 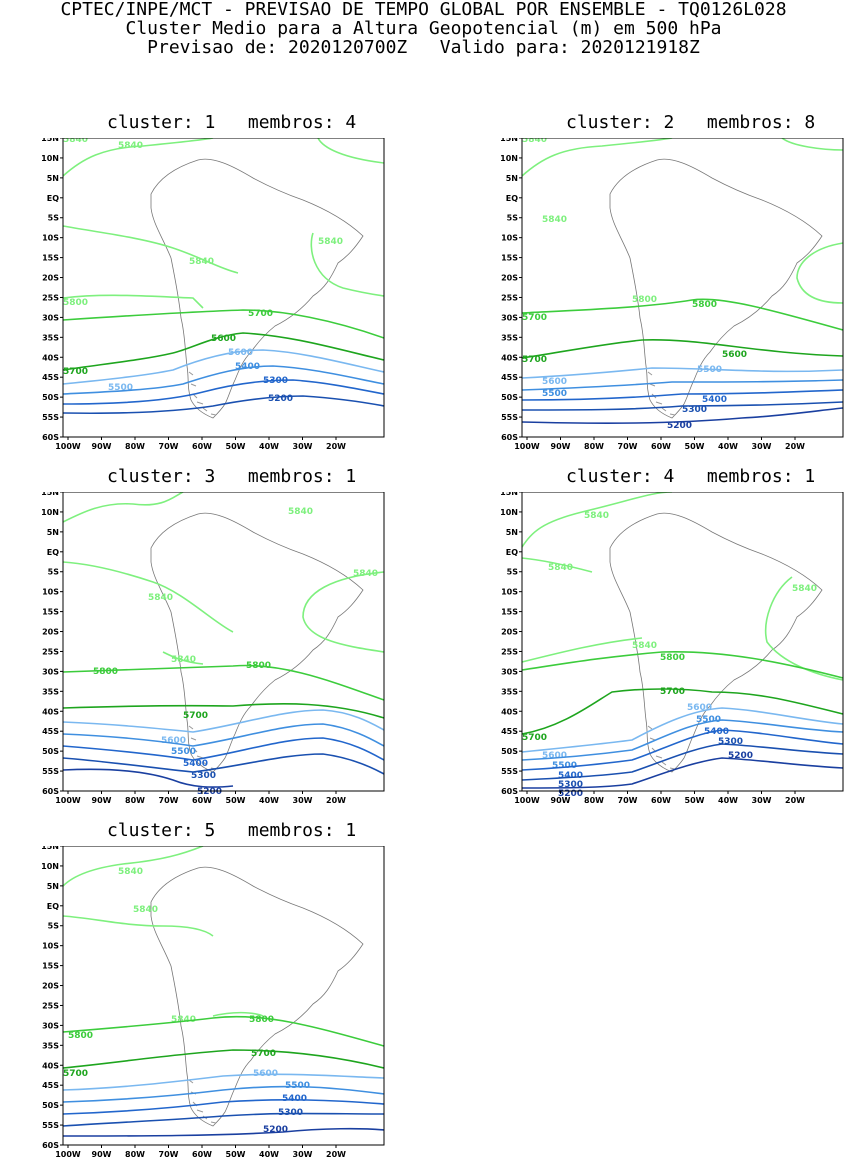 I want to click on lat-label: 15N, so click(x=509, y=140).